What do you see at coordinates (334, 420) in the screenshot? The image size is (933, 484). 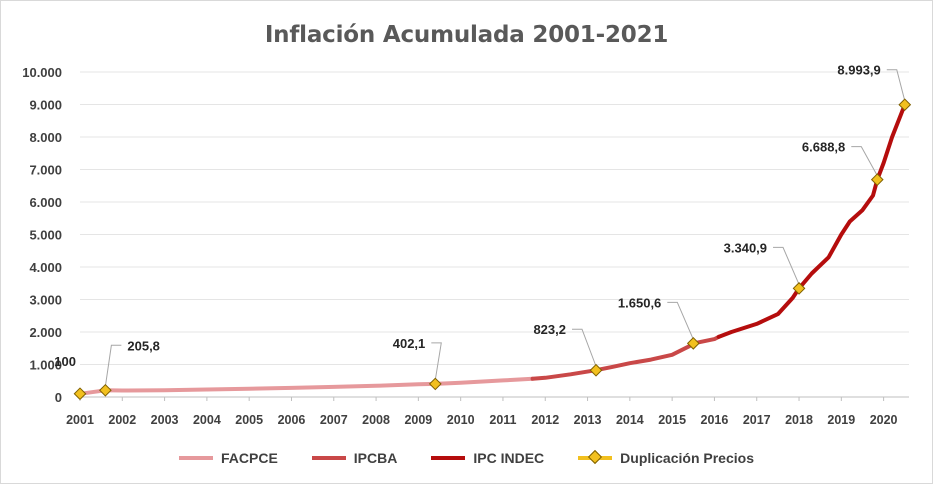 I see `x-tick-label: 2007` at bounding box center [334, 420].